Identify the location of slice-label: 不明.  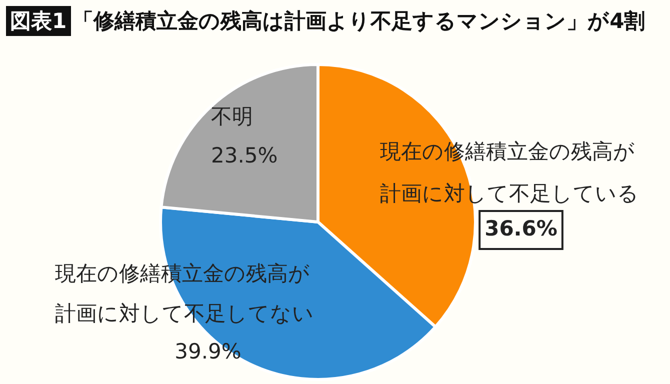
(232, 116).